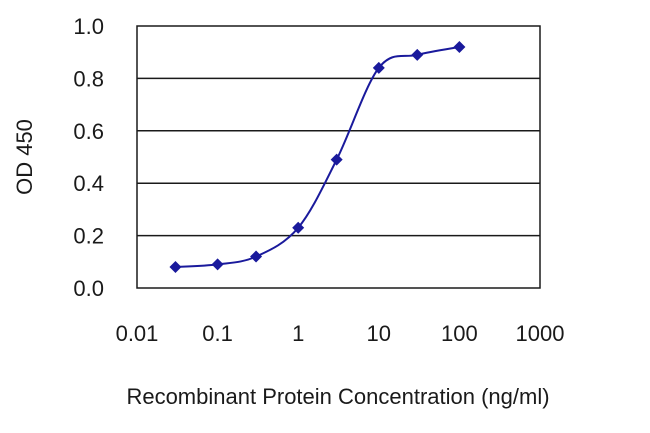  Describe the element at coordinates (217, 333) in the screenshot. I see `x-tick-label: 0.1` at that location.